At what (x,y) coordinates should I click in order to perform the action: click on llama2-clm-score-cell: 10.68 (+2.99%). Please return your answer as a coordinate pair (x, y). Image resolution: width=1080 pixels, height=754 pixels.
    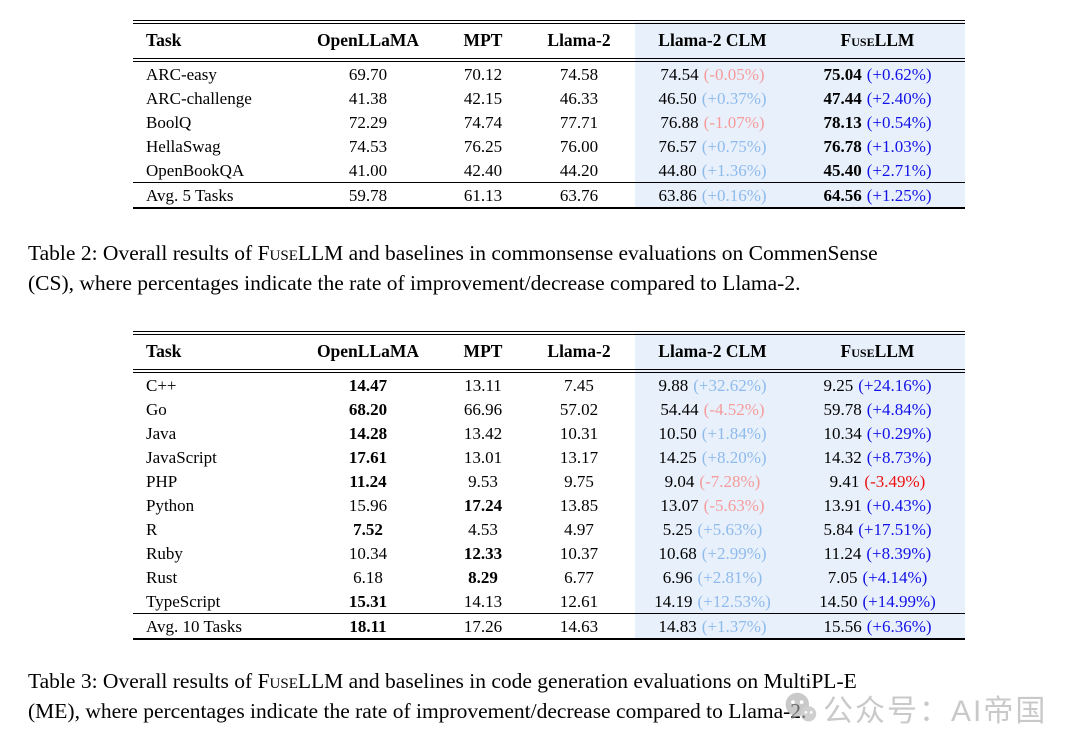
    Looking at the image, I should click on (712, 553).